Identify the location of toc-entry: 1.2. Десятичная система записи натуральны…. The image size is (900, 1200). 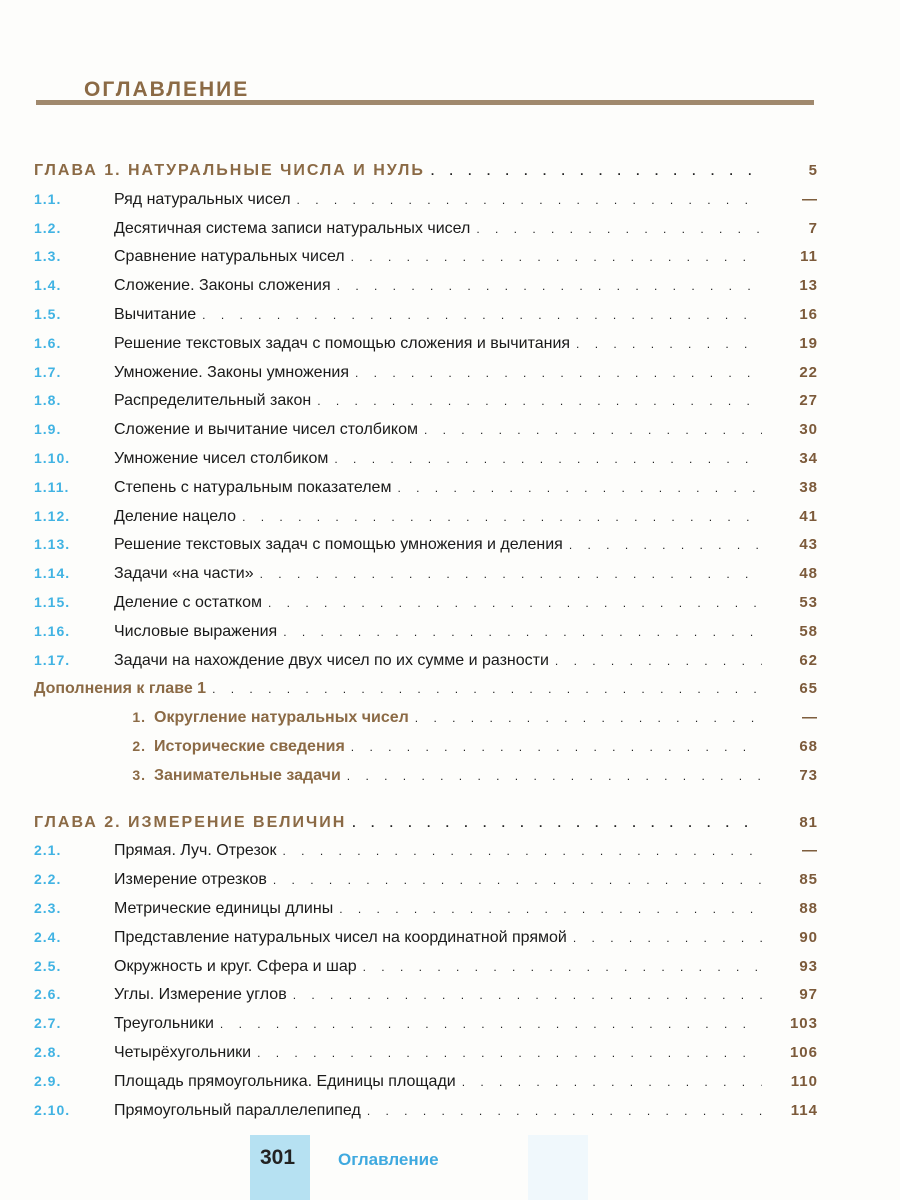
(426, 234).